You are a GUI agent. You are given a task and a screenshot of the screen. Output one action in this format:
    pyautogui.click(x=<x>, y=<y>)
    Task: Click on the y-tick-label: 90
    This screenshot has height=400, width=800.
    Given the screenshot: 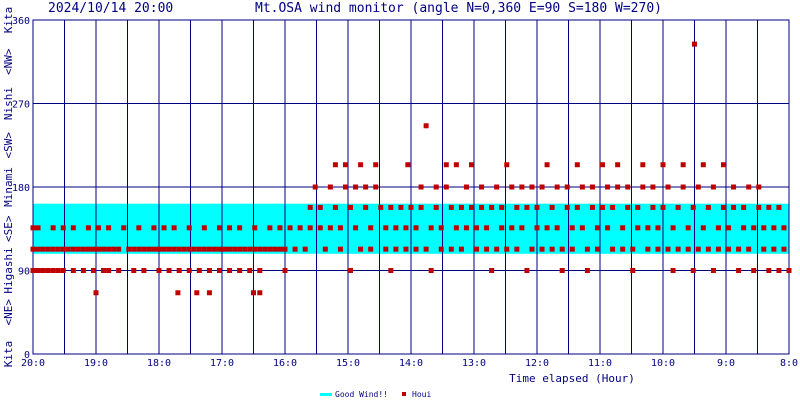 What is the action you would take?
    pyautogui.click(x=24, y=272)
    